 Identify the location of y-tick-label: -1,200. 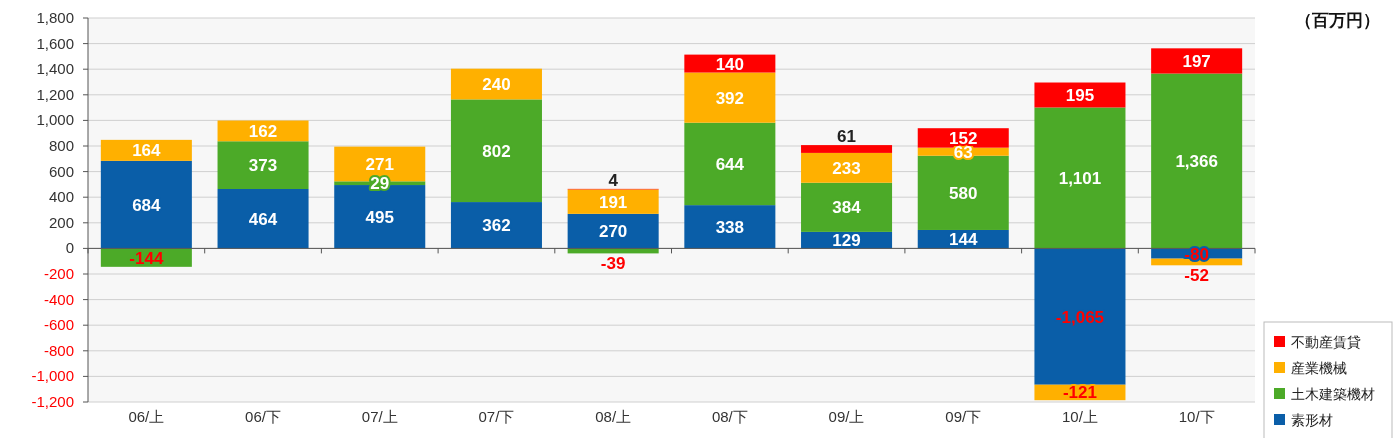
(52, 401).